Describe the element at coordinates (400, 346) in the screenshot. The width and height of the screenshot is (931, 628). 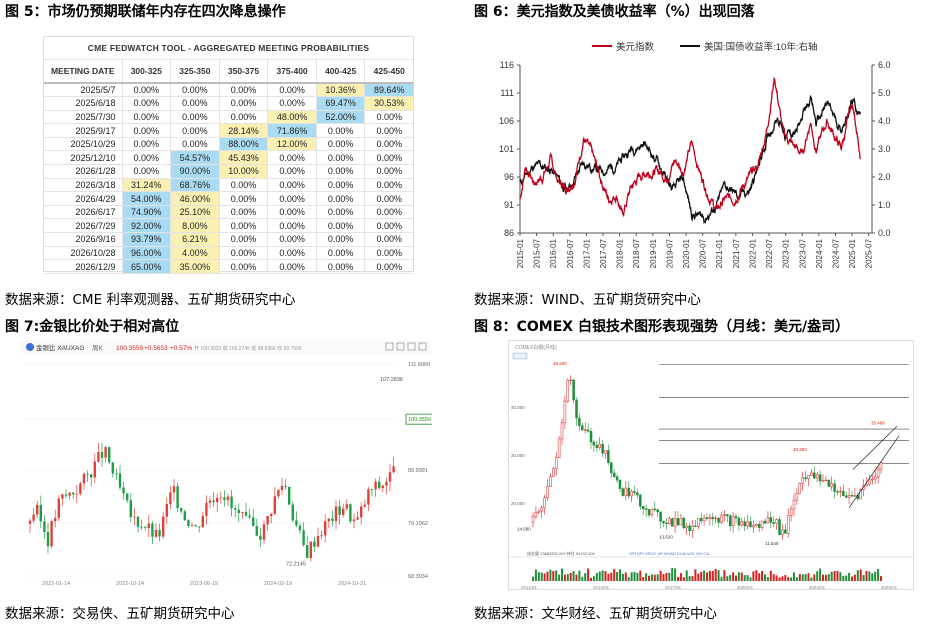
I see `fullscreen-icon` at that location.